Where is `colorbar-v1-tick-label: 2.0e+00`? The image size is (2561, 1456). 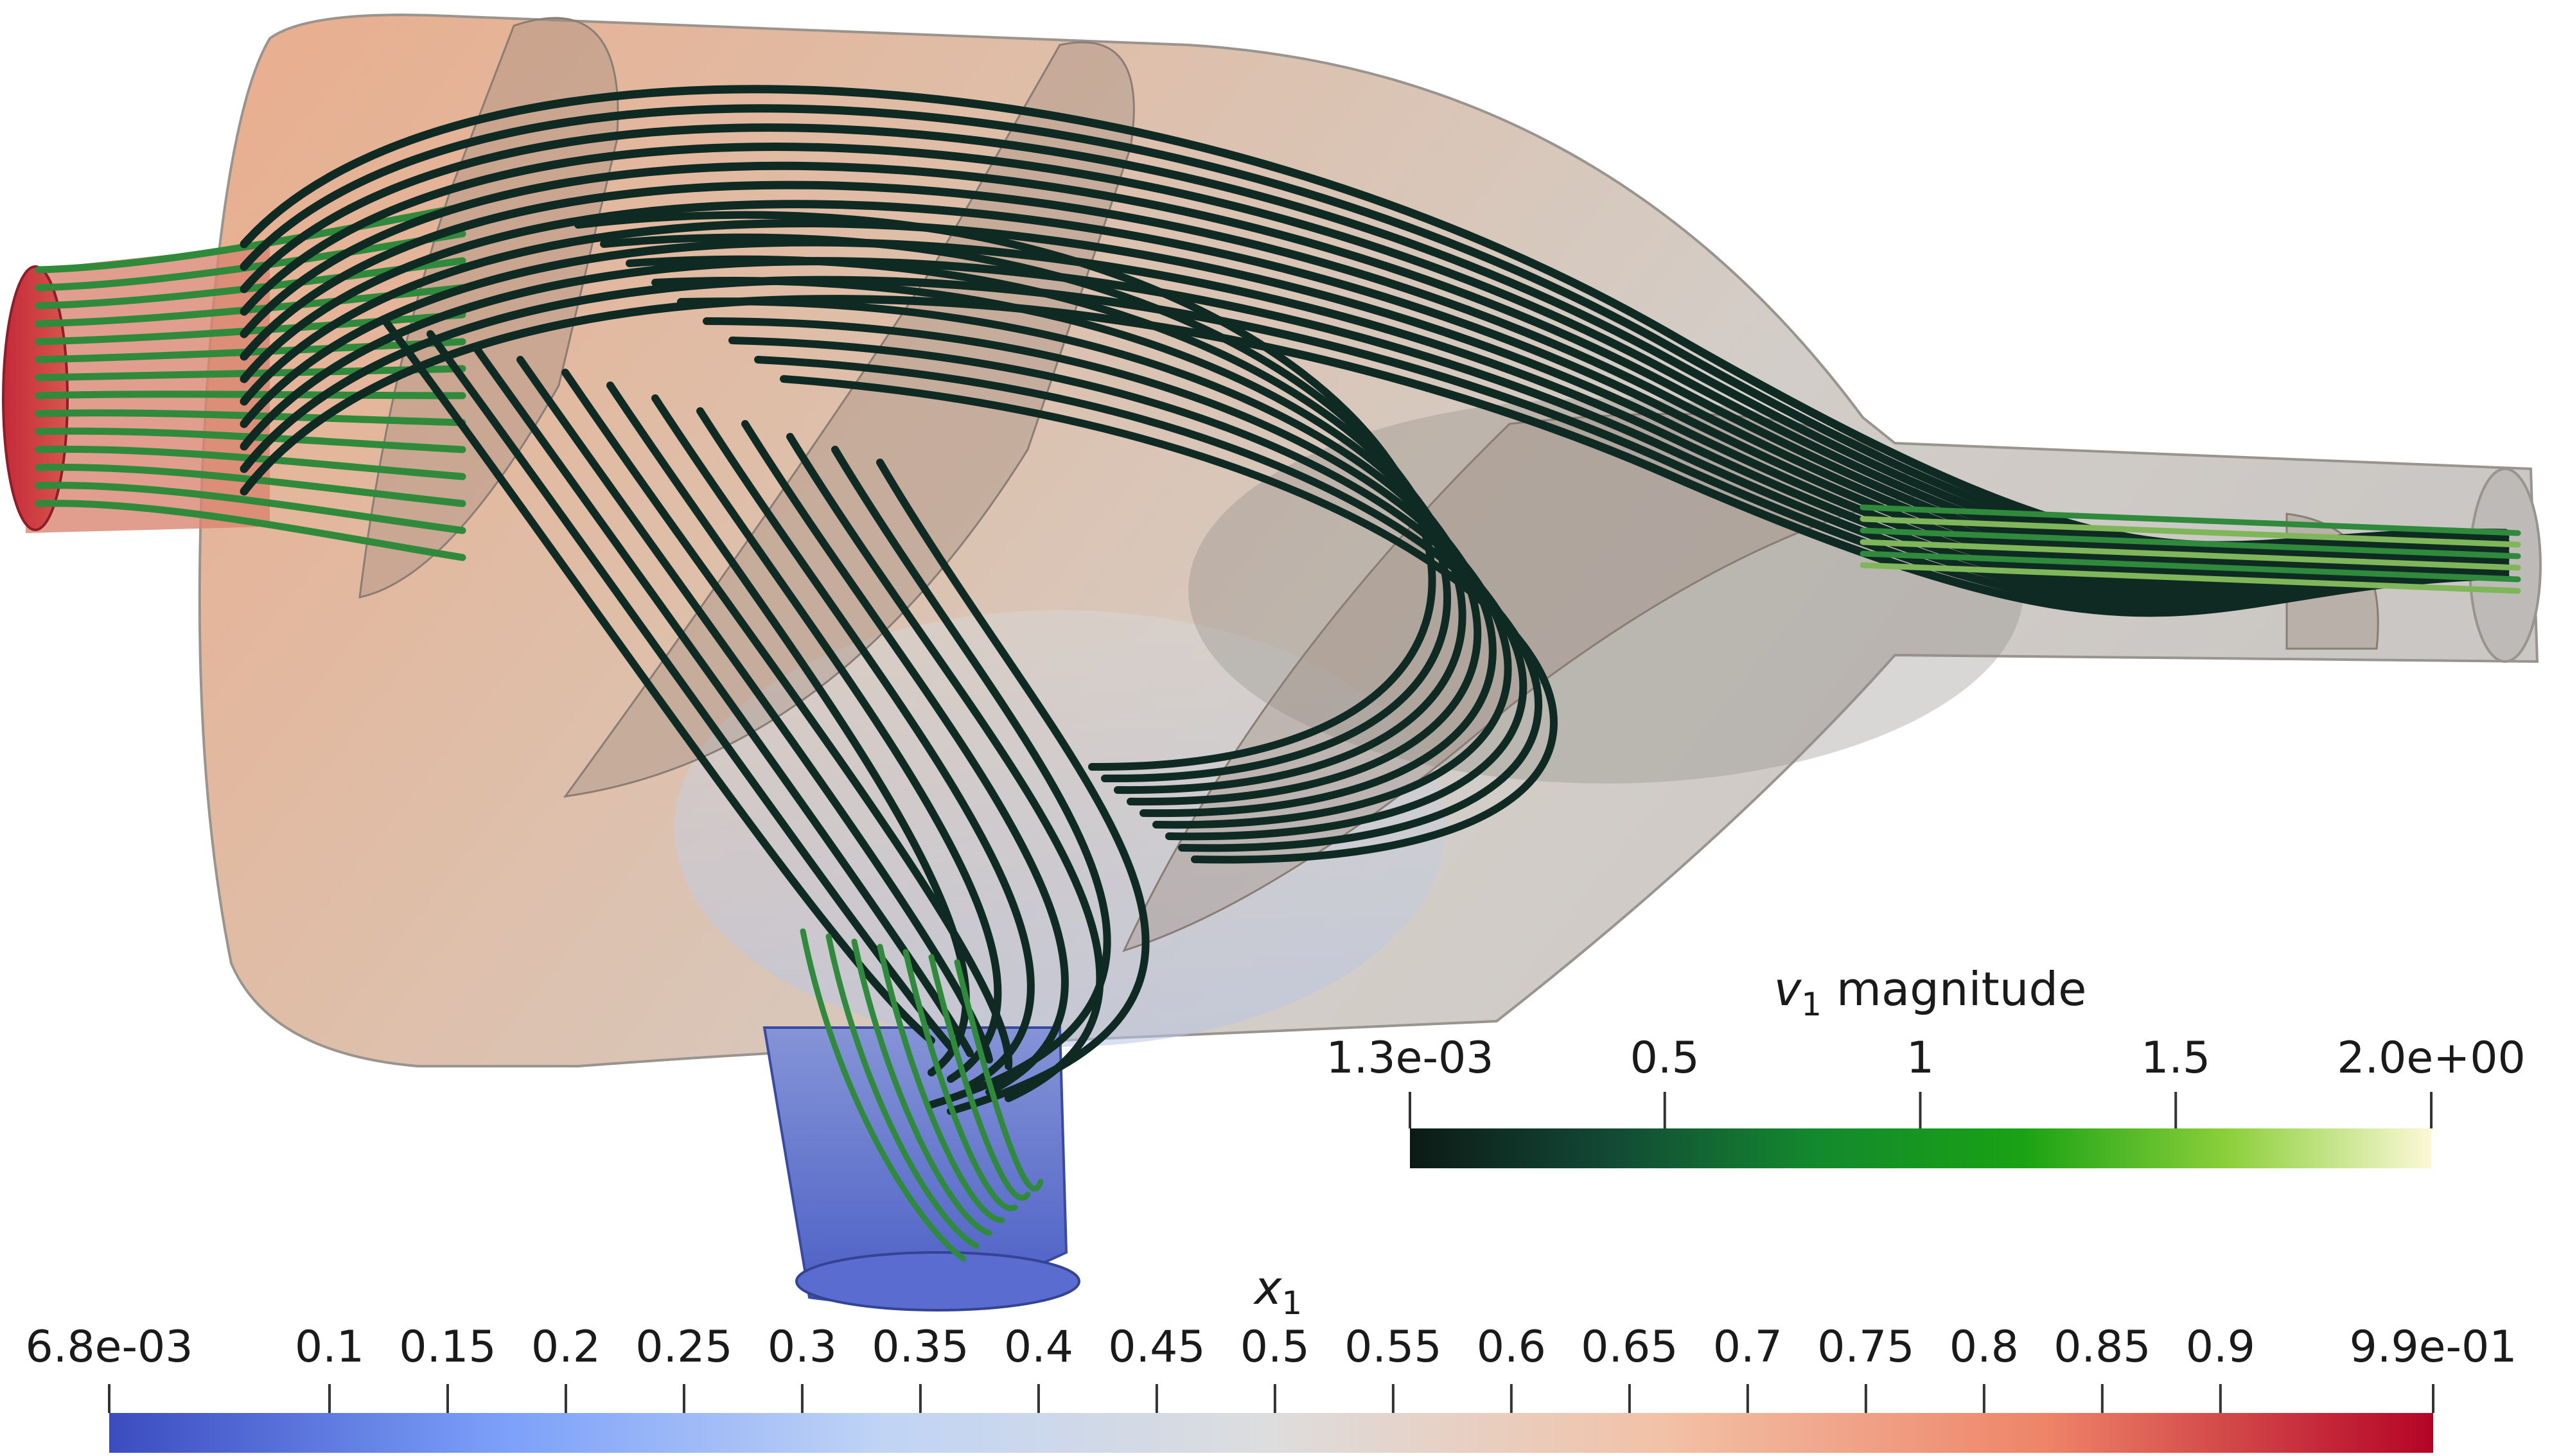
colorbar-v1-tick-label: 2.0e+00 is located at coordinates (2431, 1058).